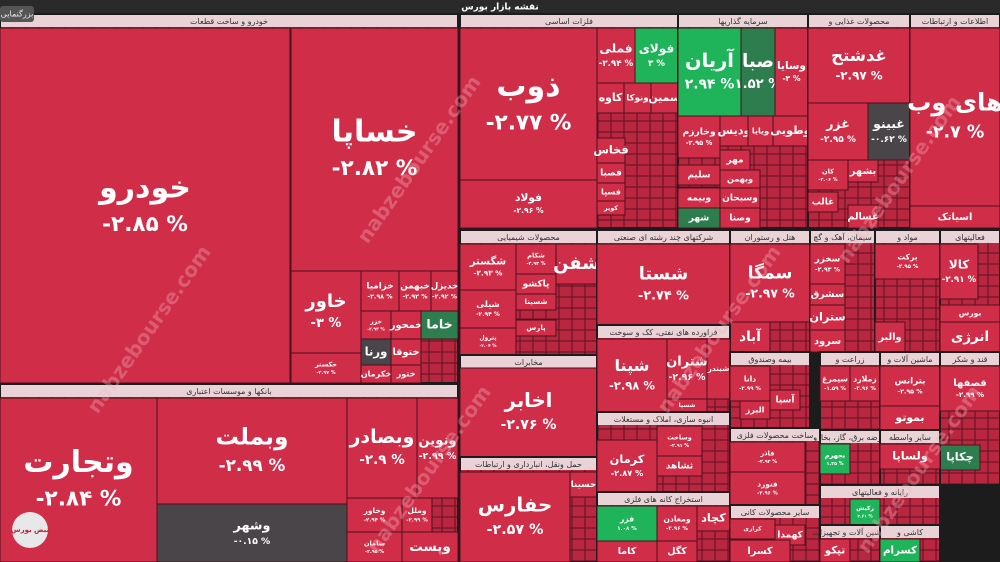 The image size is (1000, 562). Describe the element at coordinates (953, 103) in the screenshot. I see `tile-name: های وب` at that location.